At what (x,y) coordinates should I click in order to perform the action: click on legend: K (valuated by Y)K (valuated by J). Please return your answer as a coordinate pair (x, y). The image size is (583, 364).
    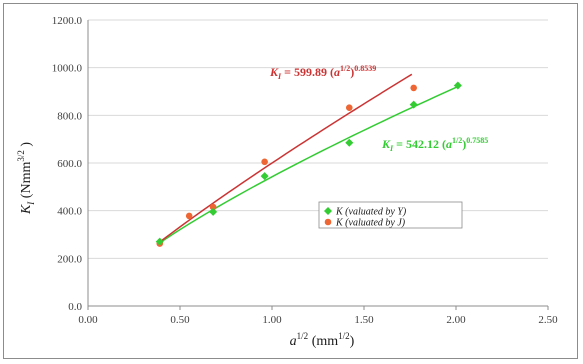
    Looking at the image, I should click on (390, 215).